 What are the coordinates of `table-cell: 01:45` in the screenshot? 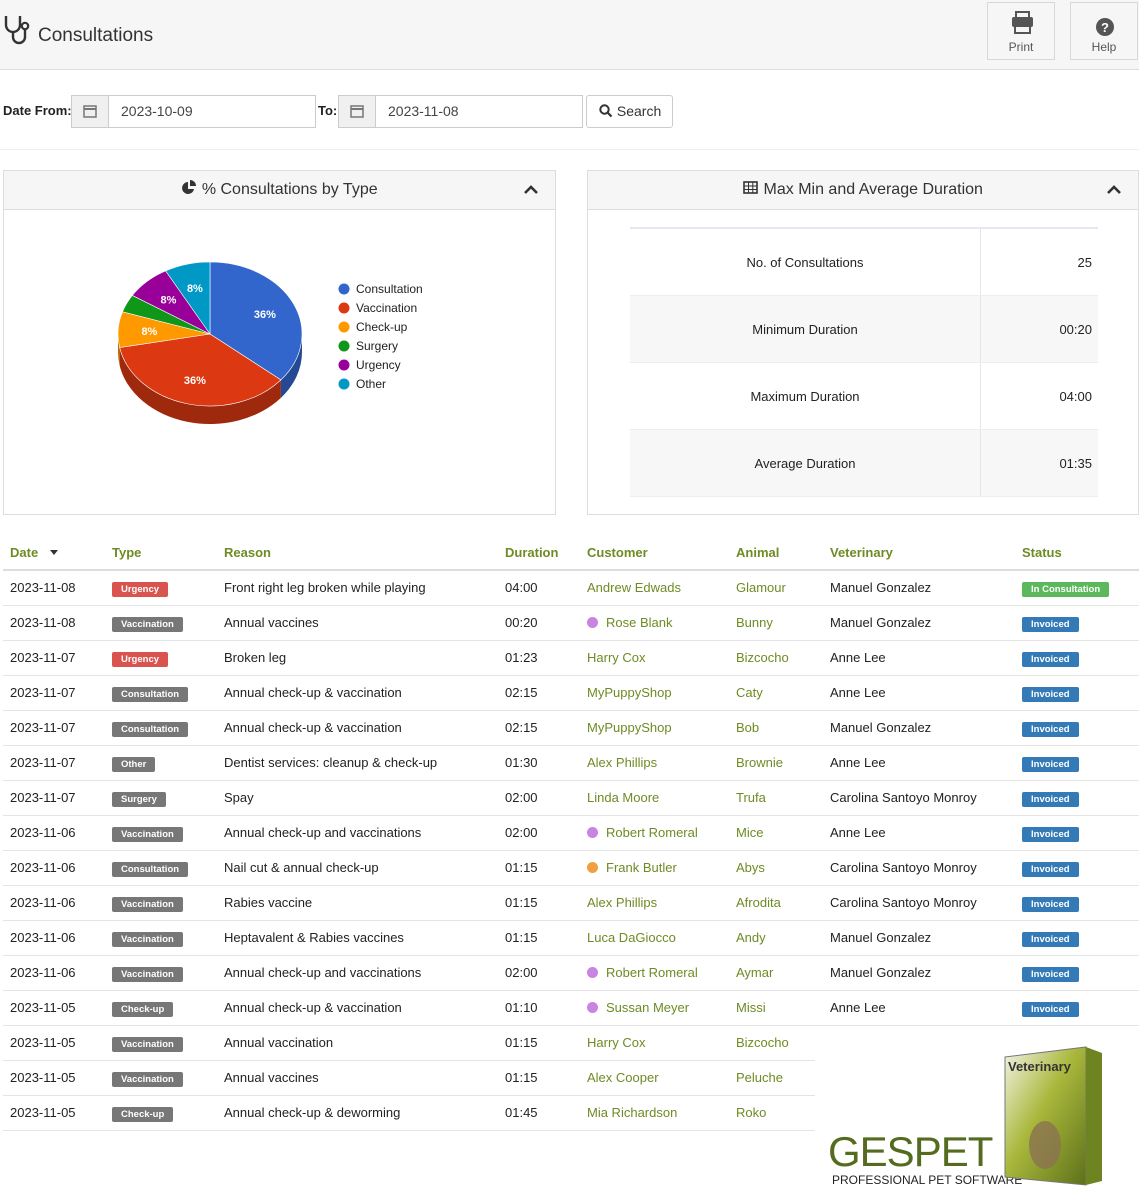 It's located at (521, 1112).